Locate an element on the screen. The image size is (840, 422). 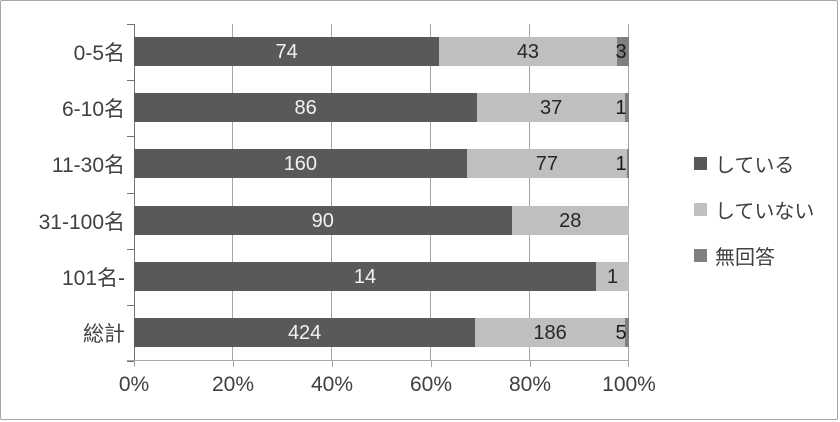
category-label-6-10名: 6-10名 is located at coordinates (93, 110).